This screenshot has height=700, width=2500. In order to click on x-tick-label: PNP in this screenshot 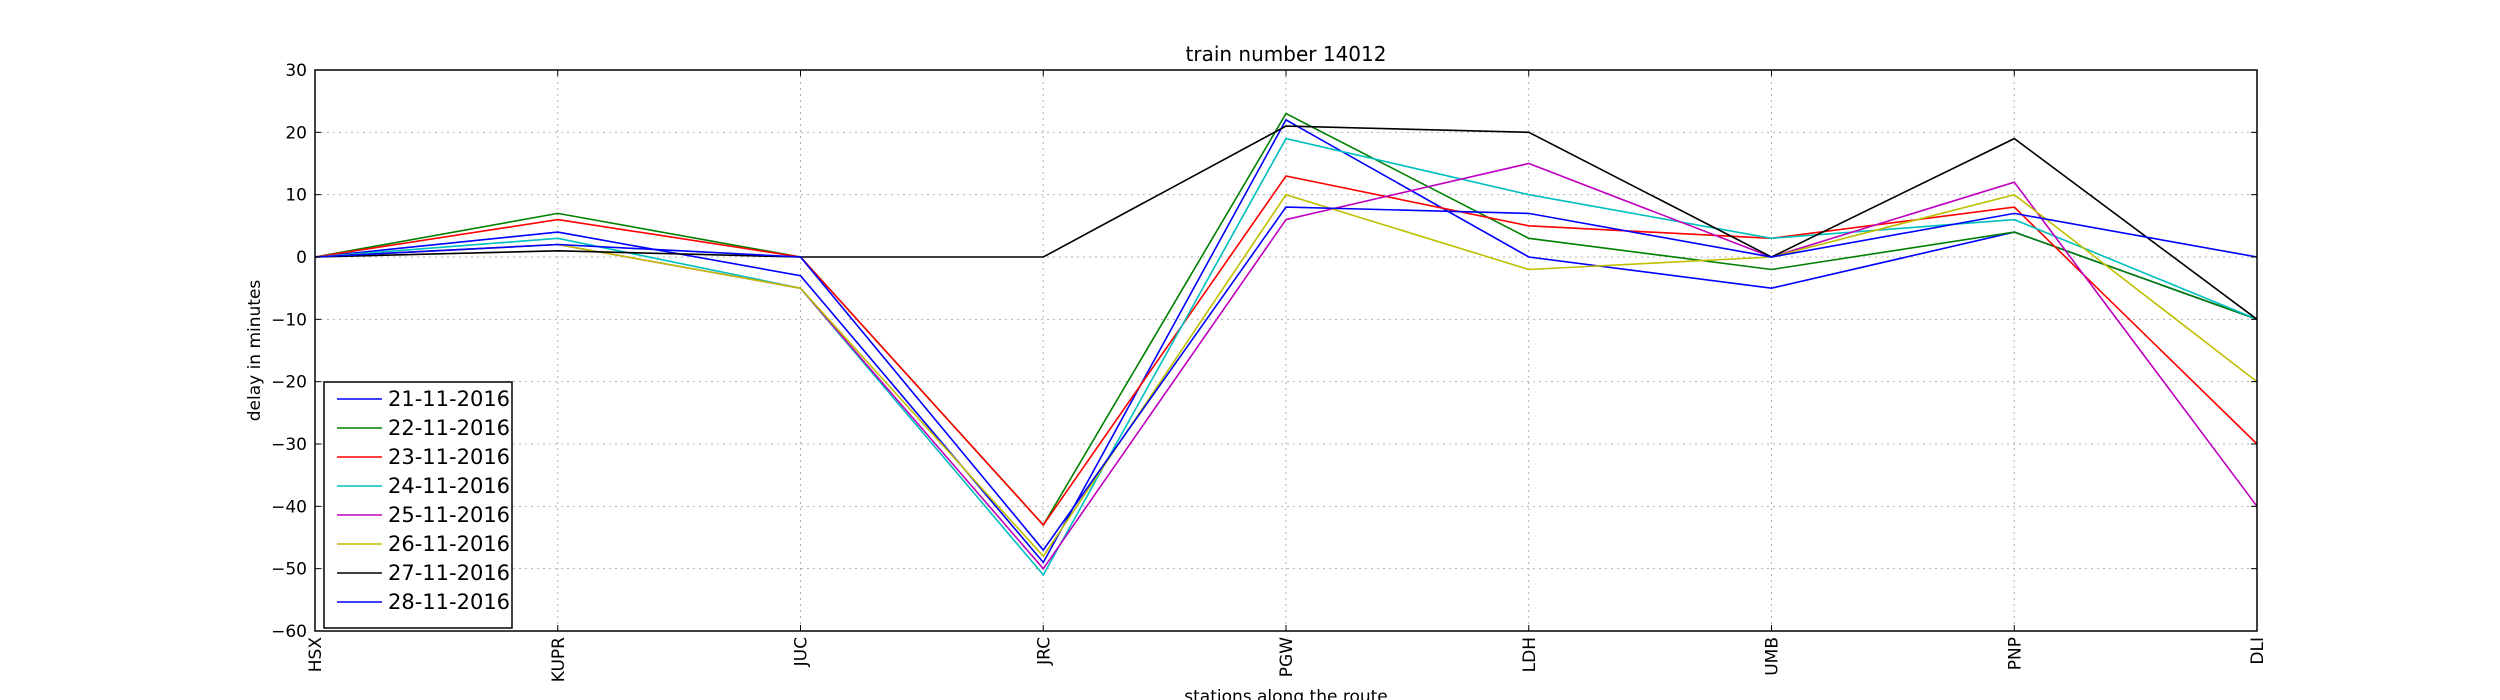, I will do `click(2015, 653)`.